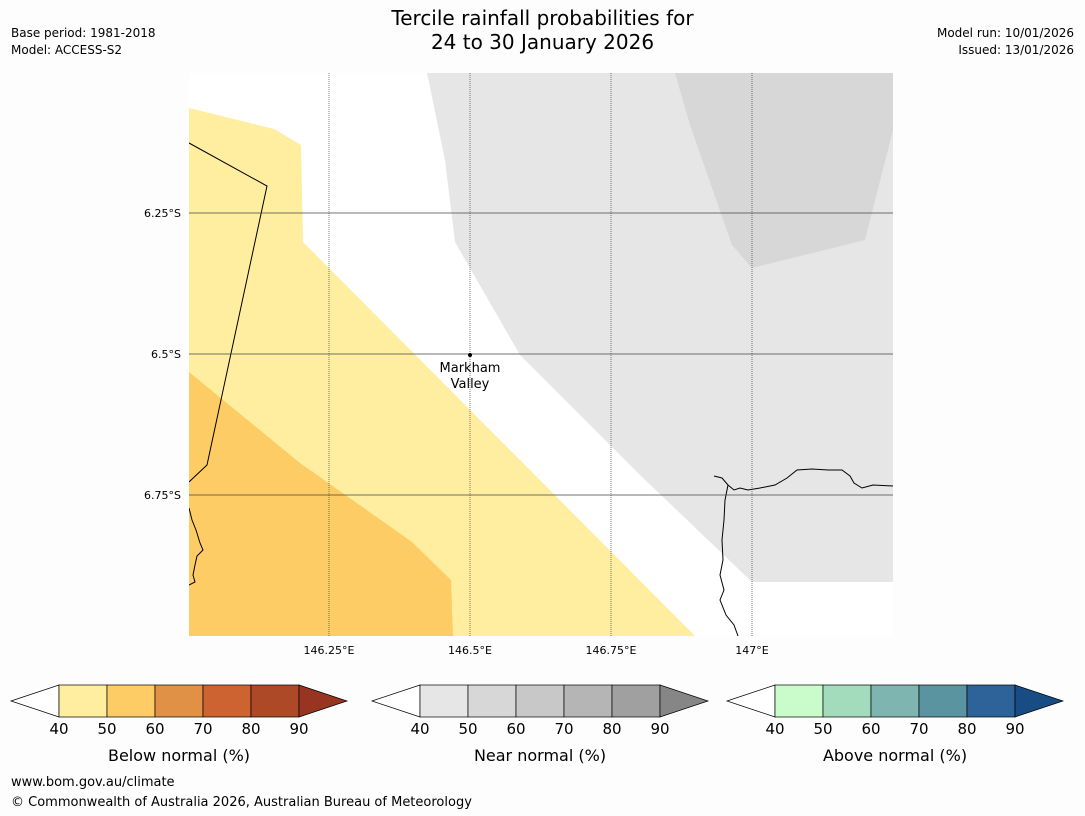  I want to click on model-run: Model run: 10/01/2026, so click(1005, 33).